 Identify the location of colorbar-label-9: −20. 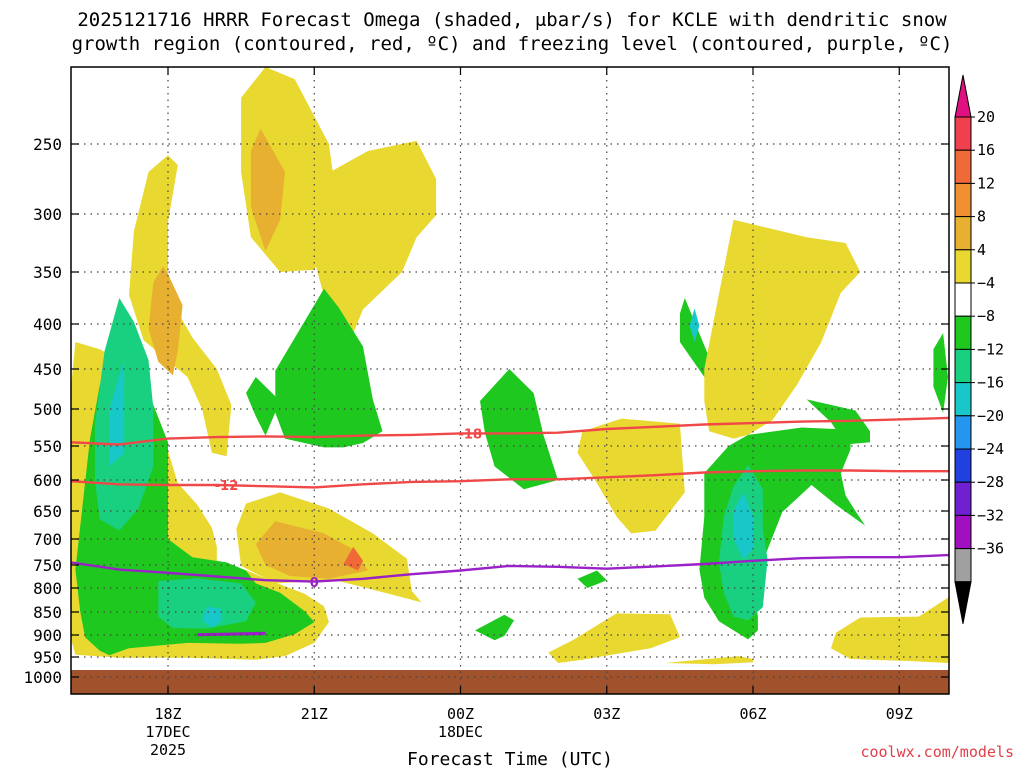
(990, 416).